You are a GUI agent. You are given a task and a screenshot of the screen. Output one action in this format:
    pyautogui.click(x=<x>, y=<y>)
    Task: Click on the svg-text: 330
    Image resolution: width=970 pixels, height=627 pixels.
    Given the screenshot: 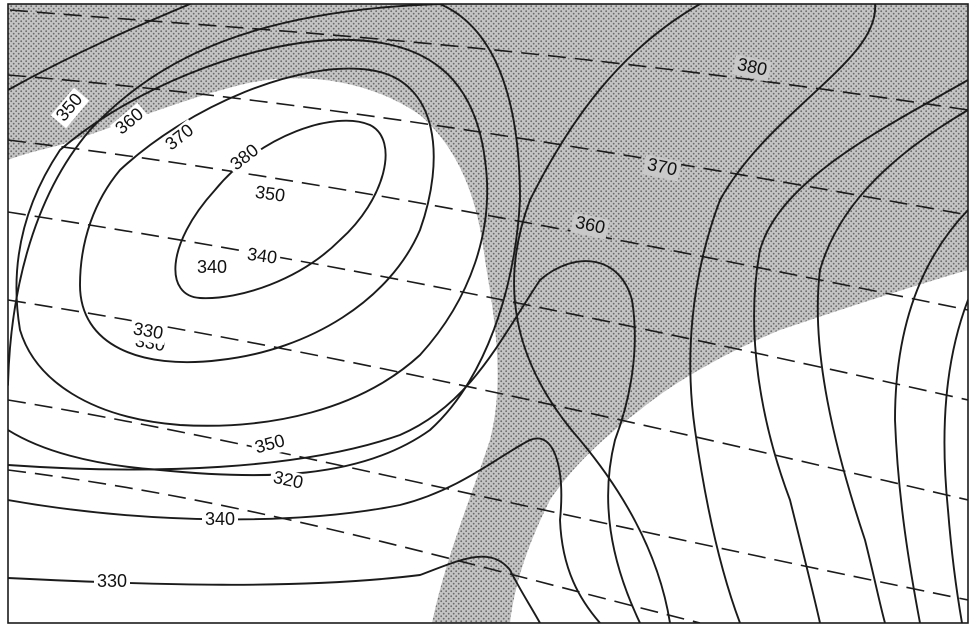 What is the action you would take?
    pyautogui.click(x=112, y=581)
    